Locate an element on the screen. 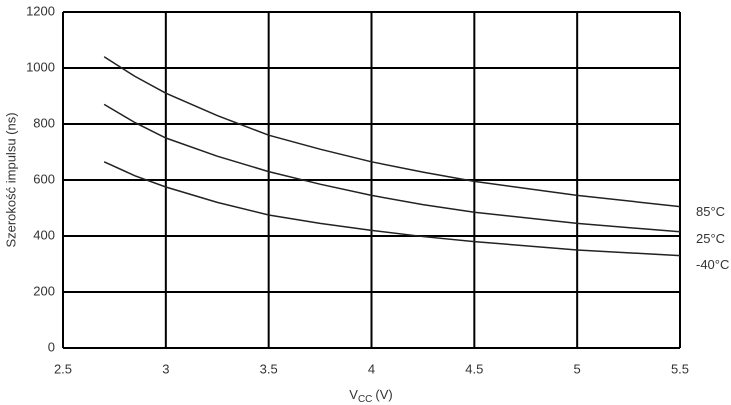 This screenshot has width=731, height=405. series-label: -40°C is located at coordinates (712, 264).